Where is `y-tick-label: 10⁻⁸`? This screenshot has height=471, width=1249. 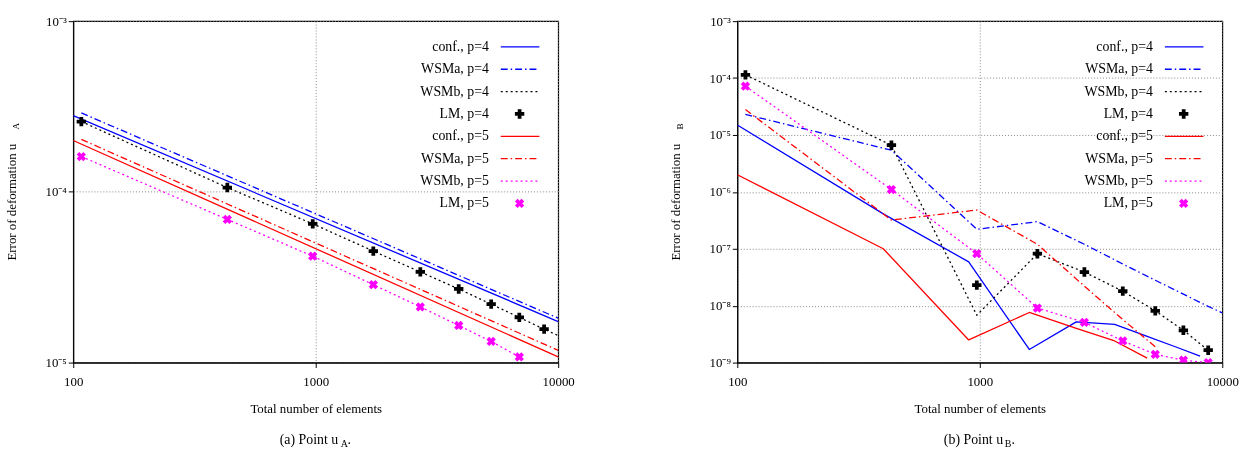 y-tick-label: 10⁻⁸ is located at coordinates (720, 306).